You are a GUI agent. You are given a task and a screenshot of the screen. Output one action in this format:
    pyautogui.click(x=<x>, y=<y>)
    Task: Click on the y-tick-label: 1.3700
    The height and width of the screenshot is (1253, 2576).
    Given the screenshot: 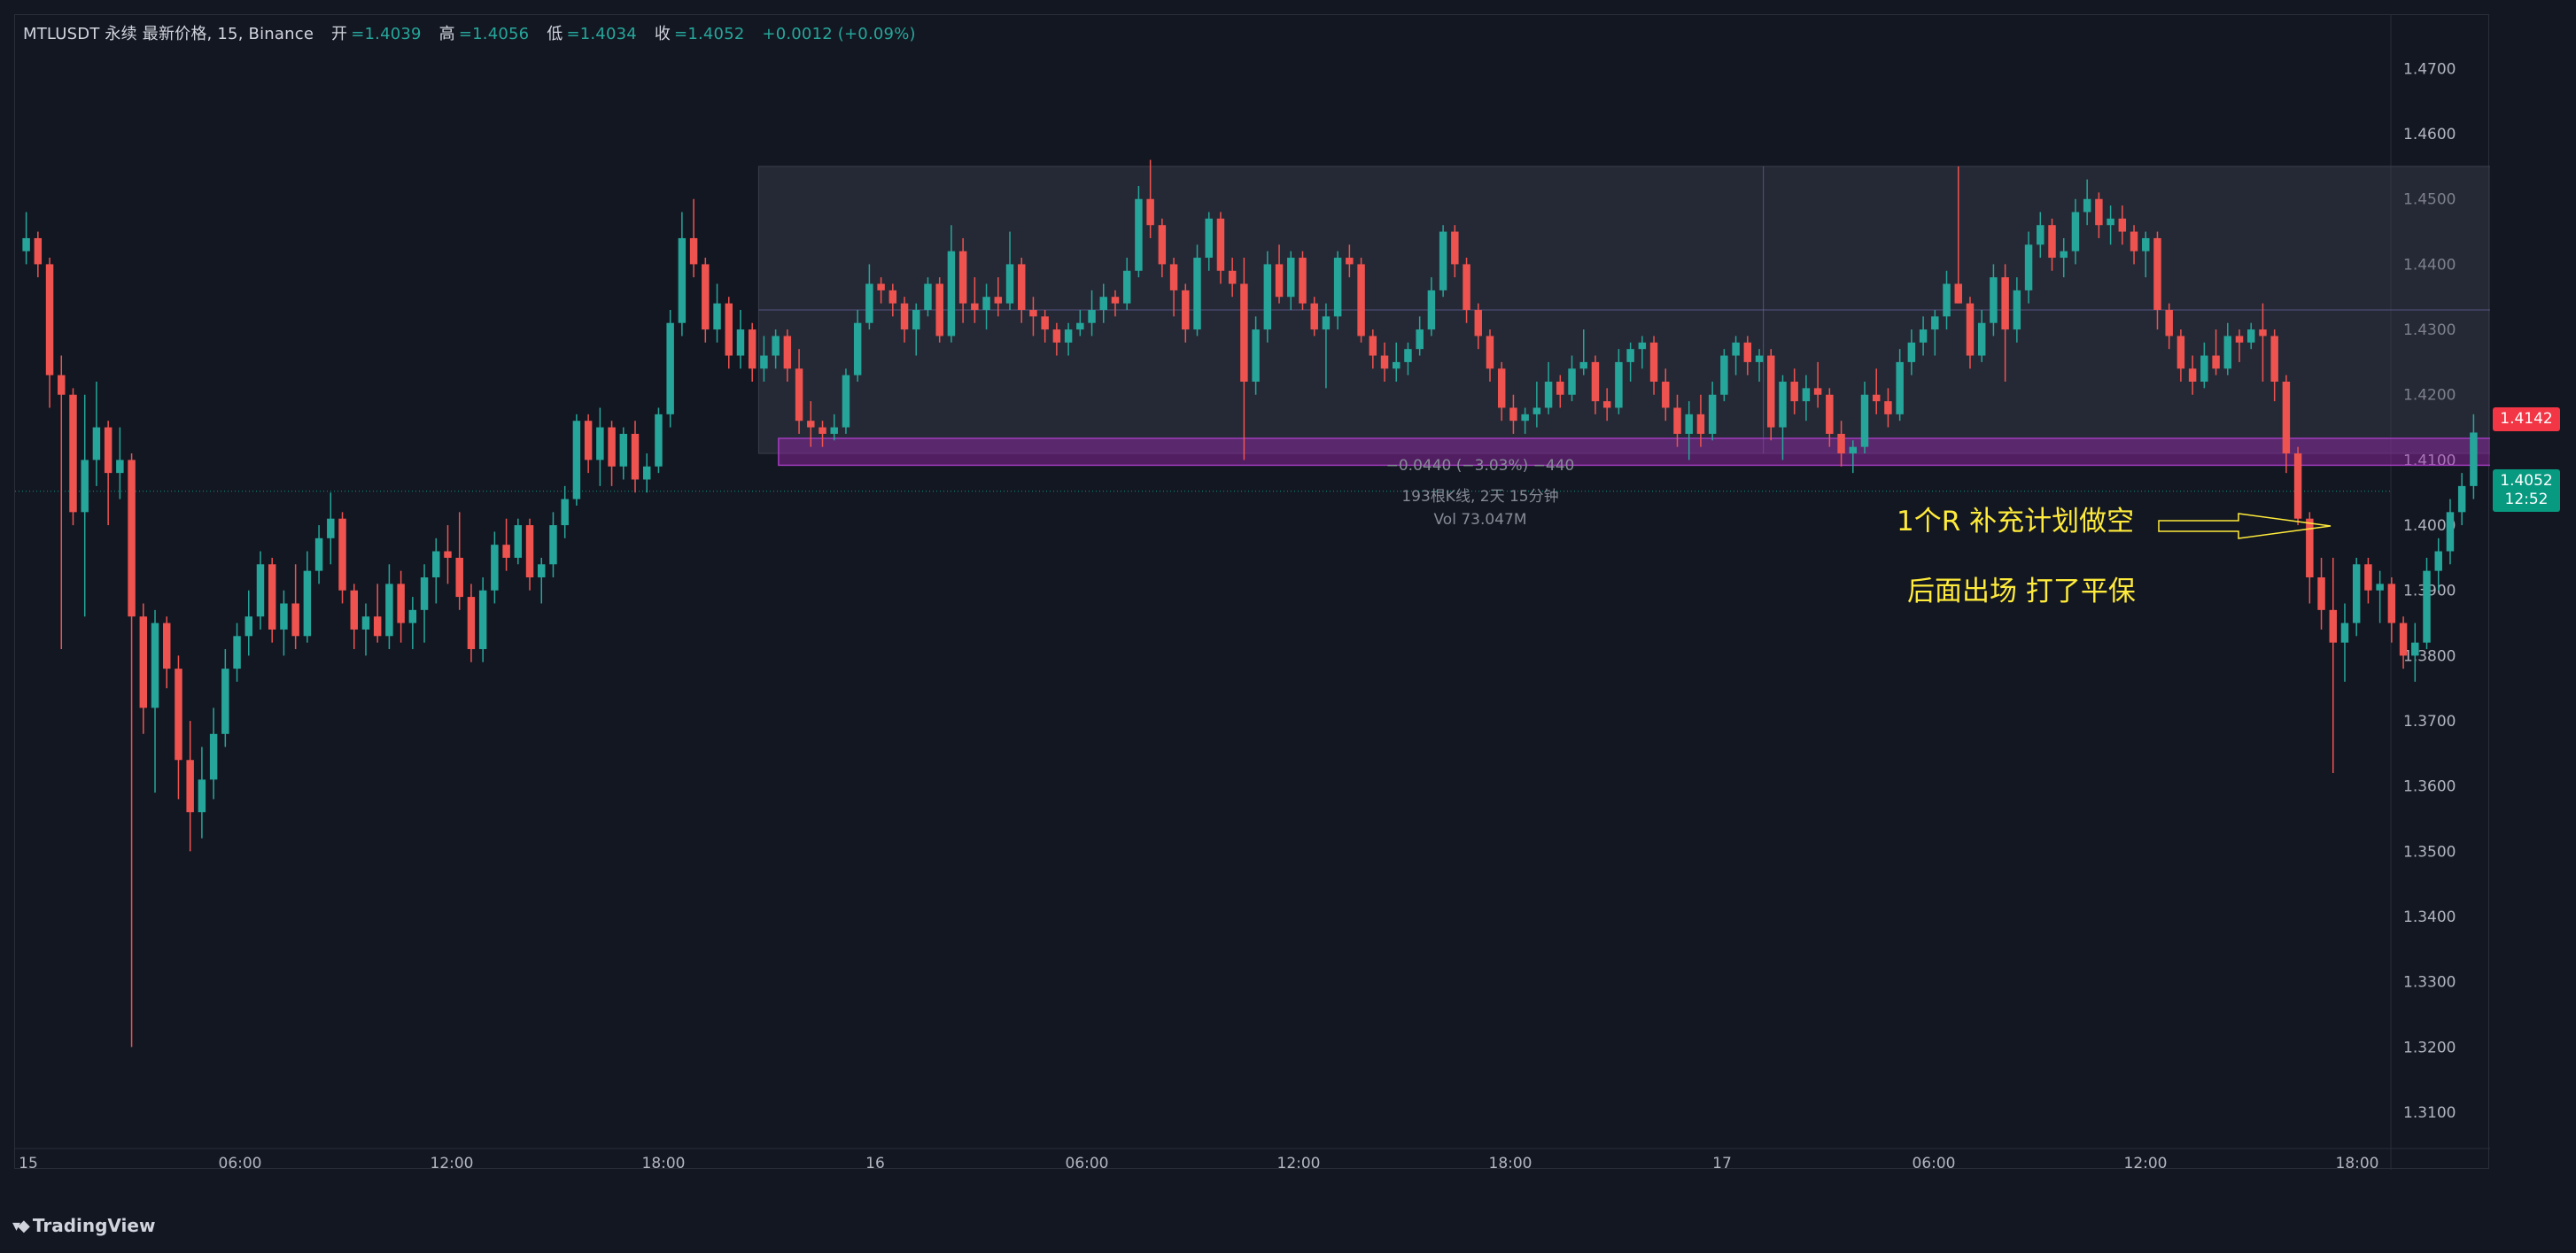 What is the action you would take?
    pyautogui.click(x=2429, y=722)
    